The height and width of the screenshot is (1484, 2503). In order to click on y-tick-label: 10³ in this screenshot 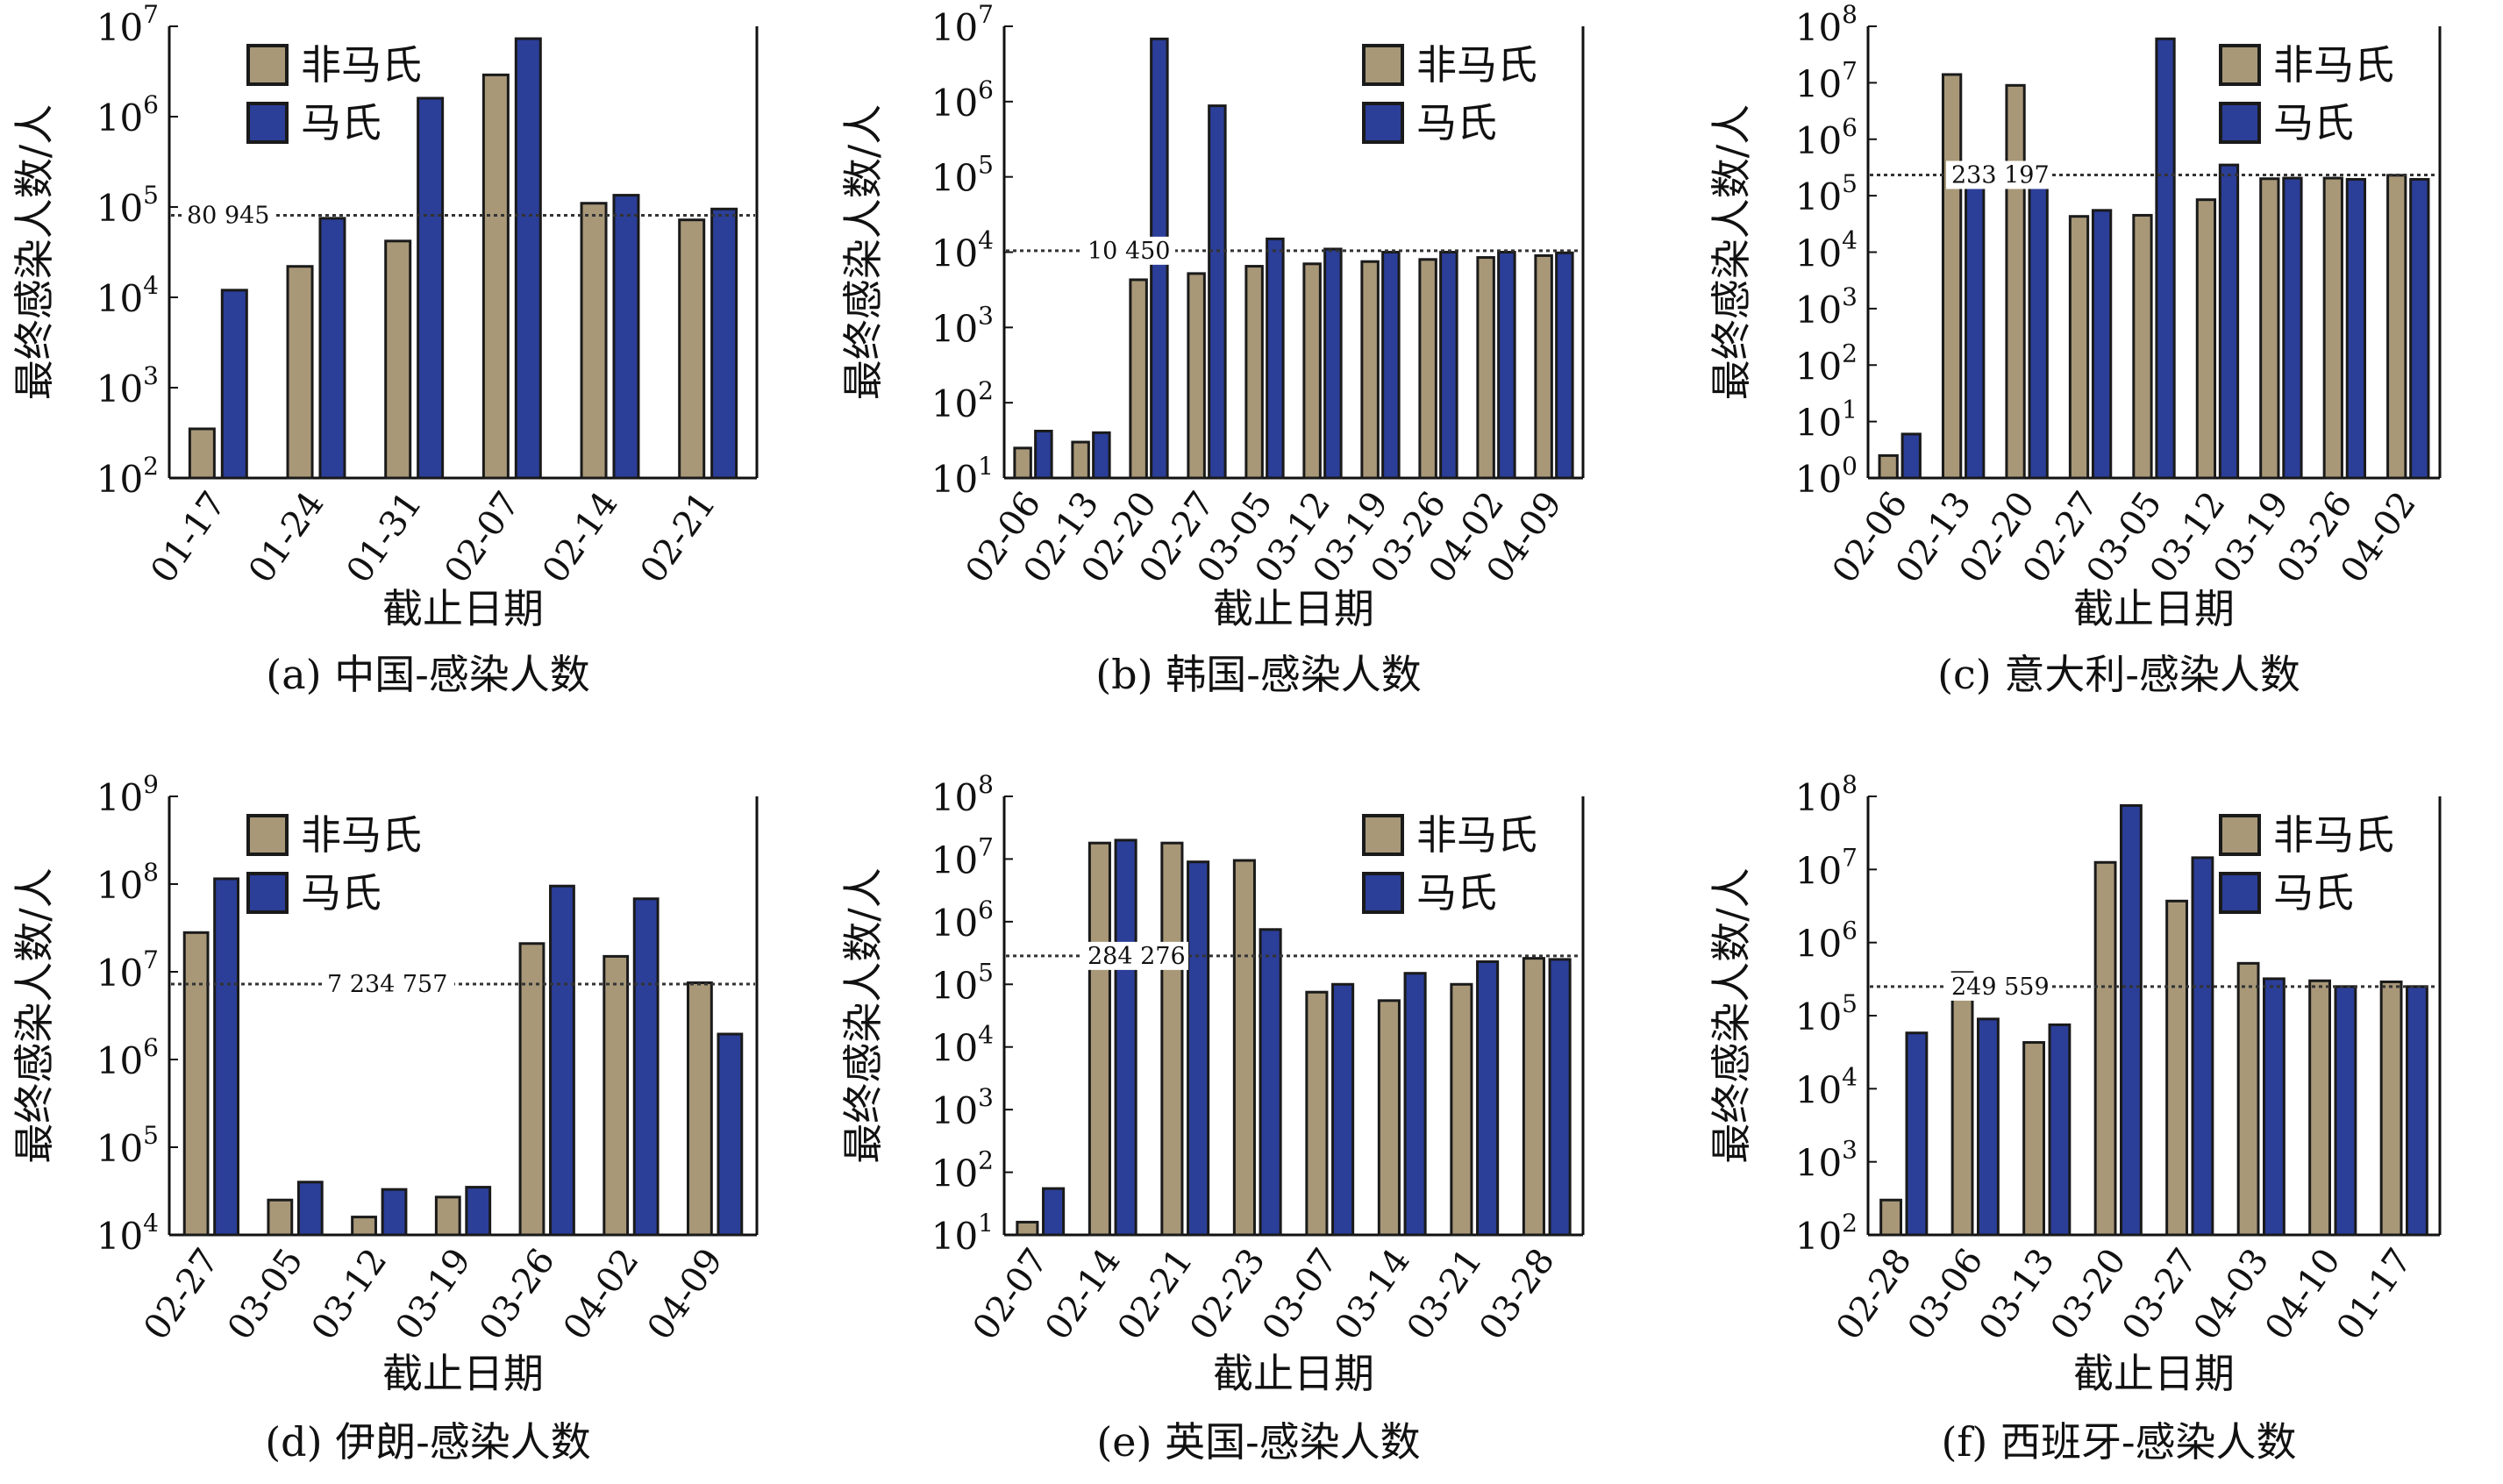, I will do `click(1826, 307)`.